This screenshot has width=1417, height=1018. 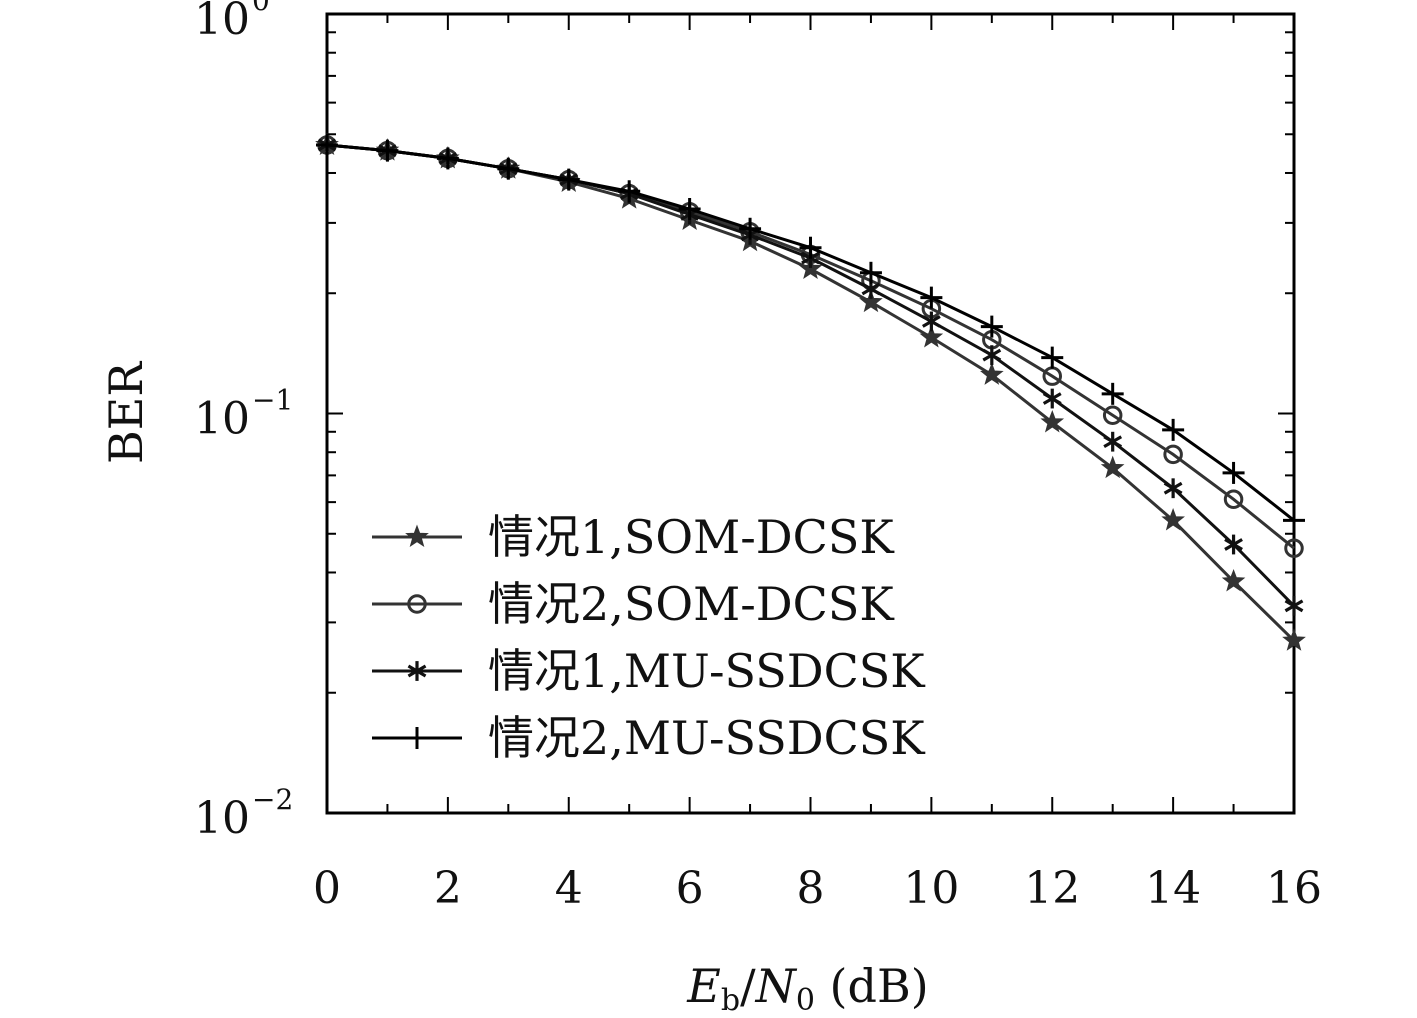 I want to click on legend-label: 情况1,SOM-DCSK, so click(x=691, y=537).